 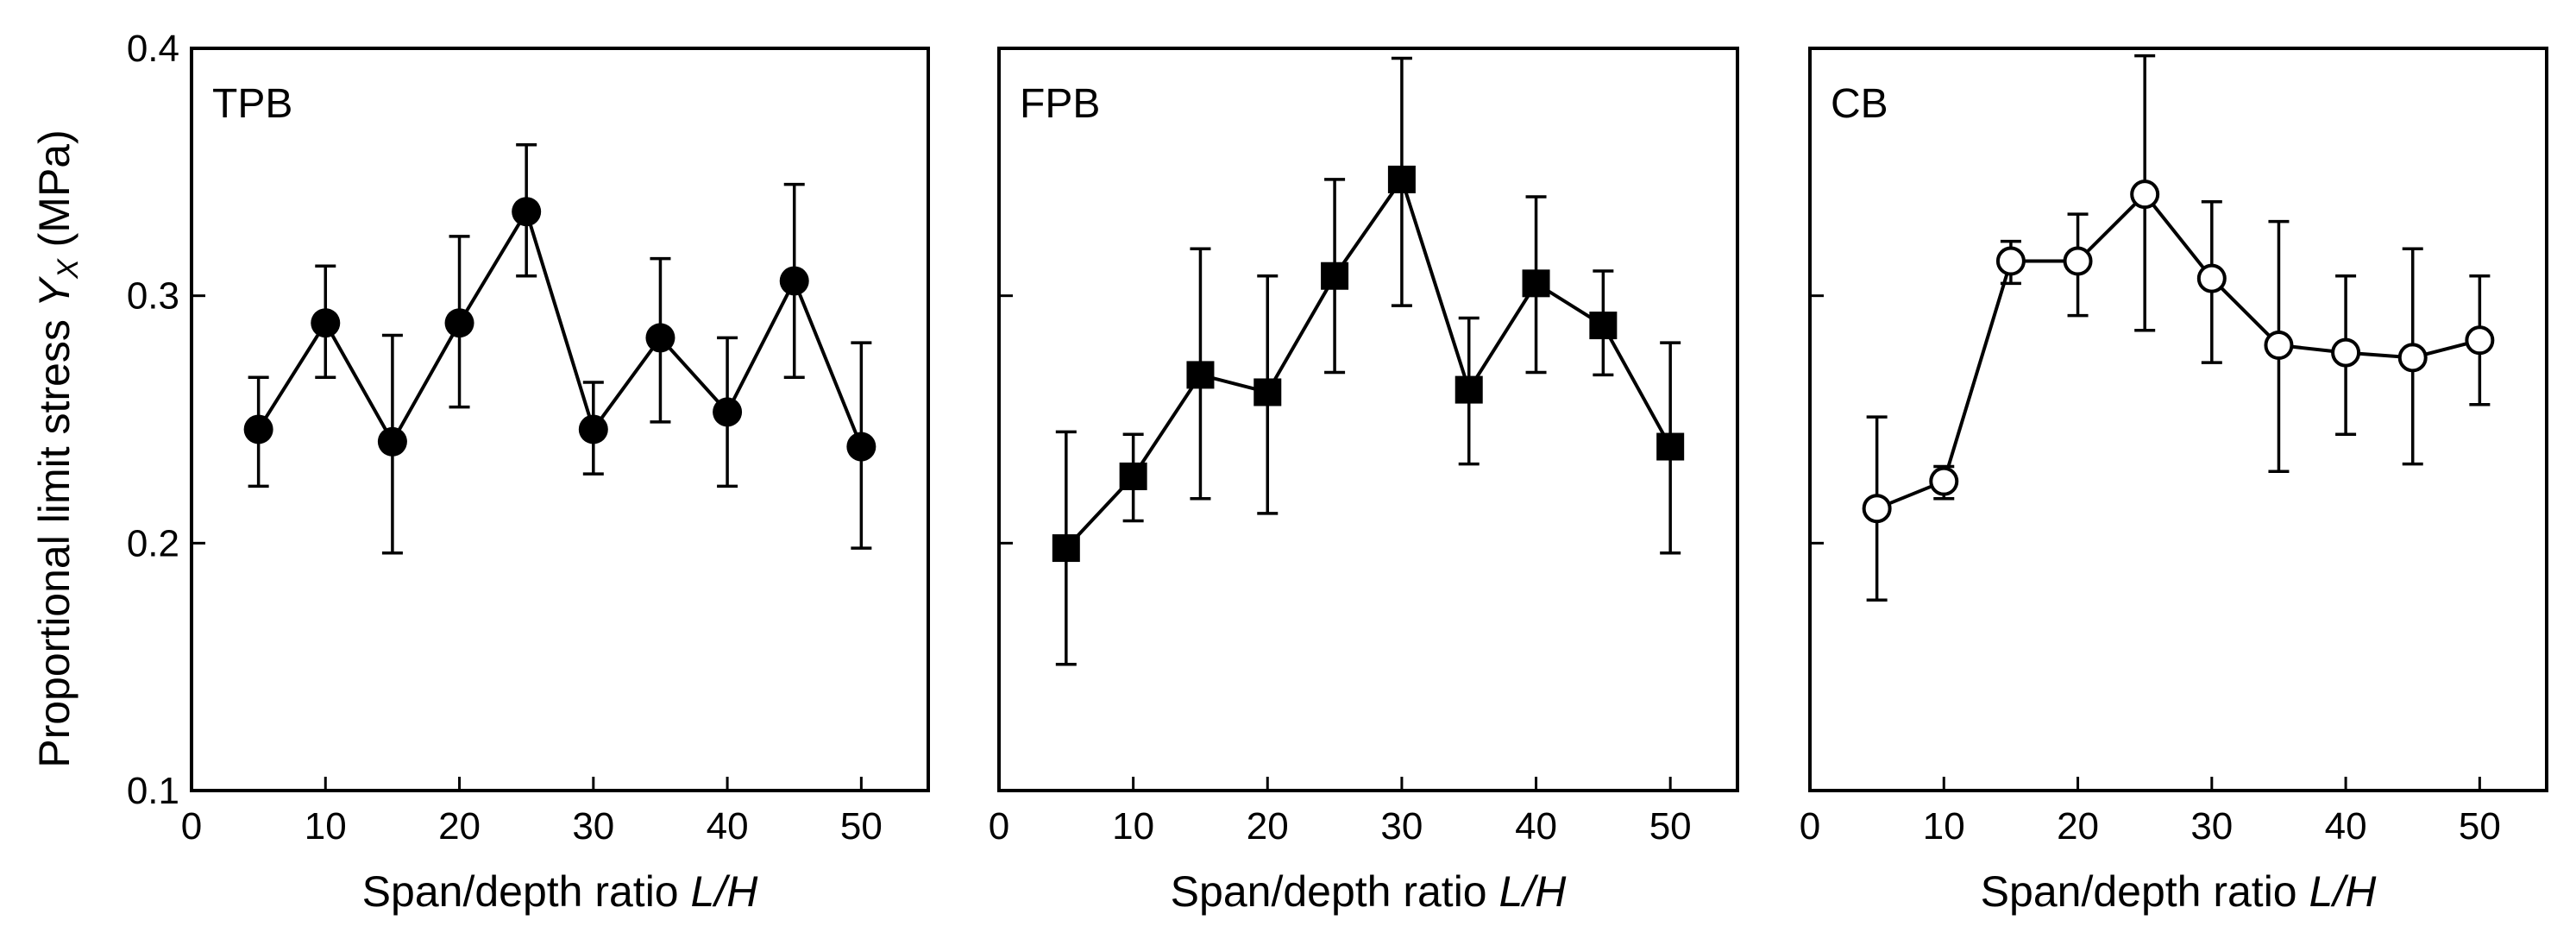 What do you see at coordinates (153, 543) in the screenshot?
I see `y-tick-label: 0.2` at bounding box center [153, 543].